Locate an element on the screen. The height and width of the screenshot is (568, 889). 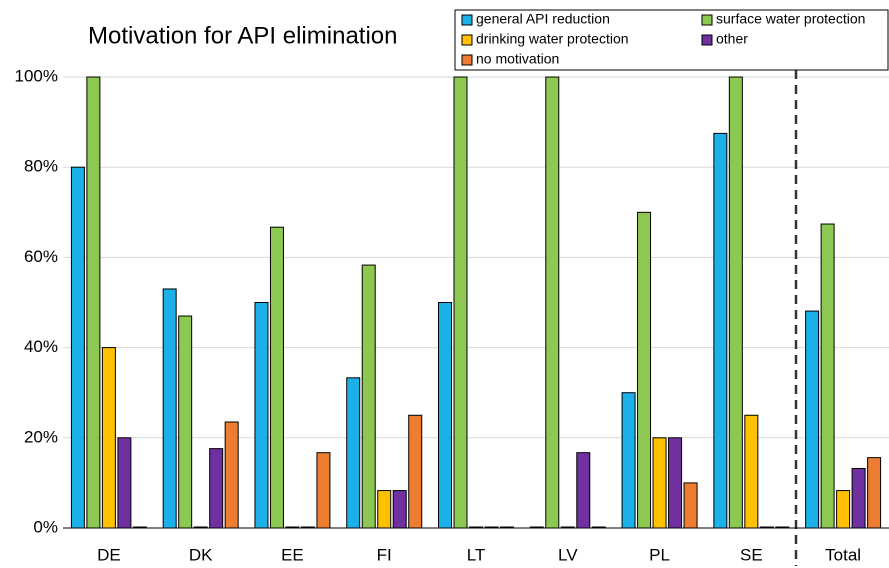
y-tick-label: 60% is located at coordinates (41, 256).